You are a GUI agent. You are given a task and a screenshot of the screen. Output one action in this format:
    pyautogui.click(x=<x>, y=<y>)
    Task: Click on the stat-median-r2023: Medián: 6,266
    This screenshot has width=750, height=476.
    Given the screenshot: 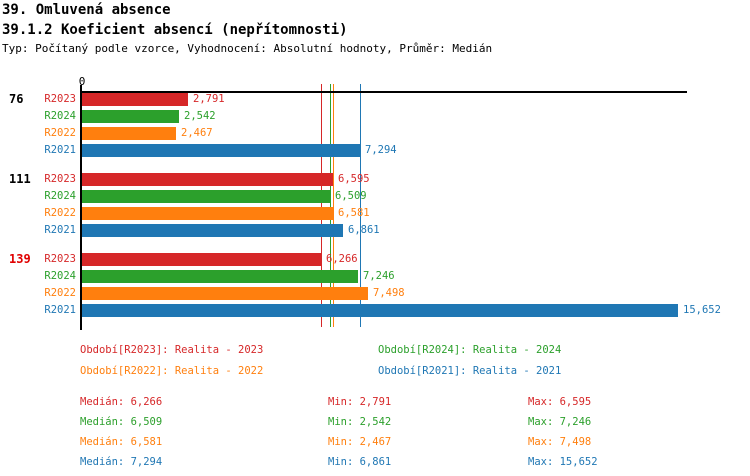 What is the action you would take?
    pyautogui.click(x=121, y=402)
    